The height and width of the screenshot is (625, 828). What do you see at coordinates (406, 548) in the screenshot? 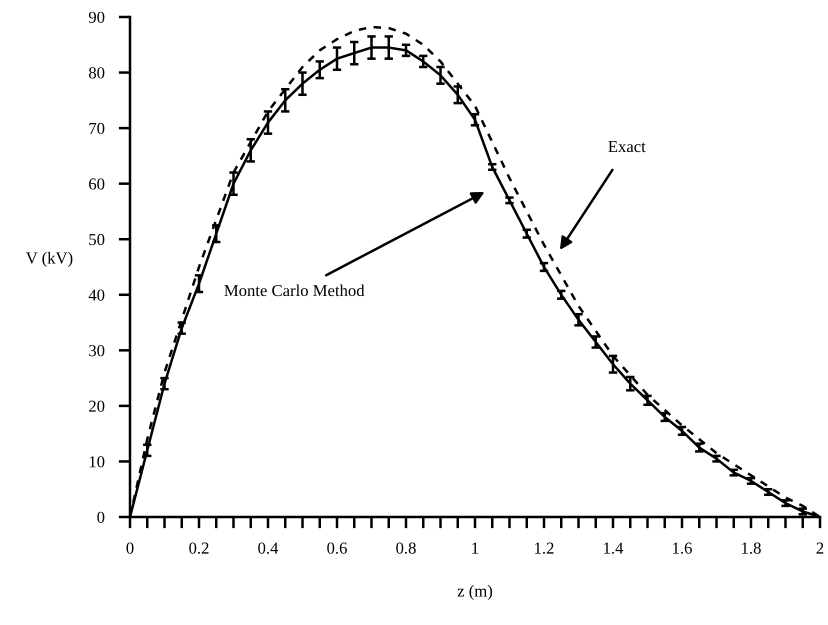
I see `x-tick-label: 0.8` at bounding box center [406, 548].